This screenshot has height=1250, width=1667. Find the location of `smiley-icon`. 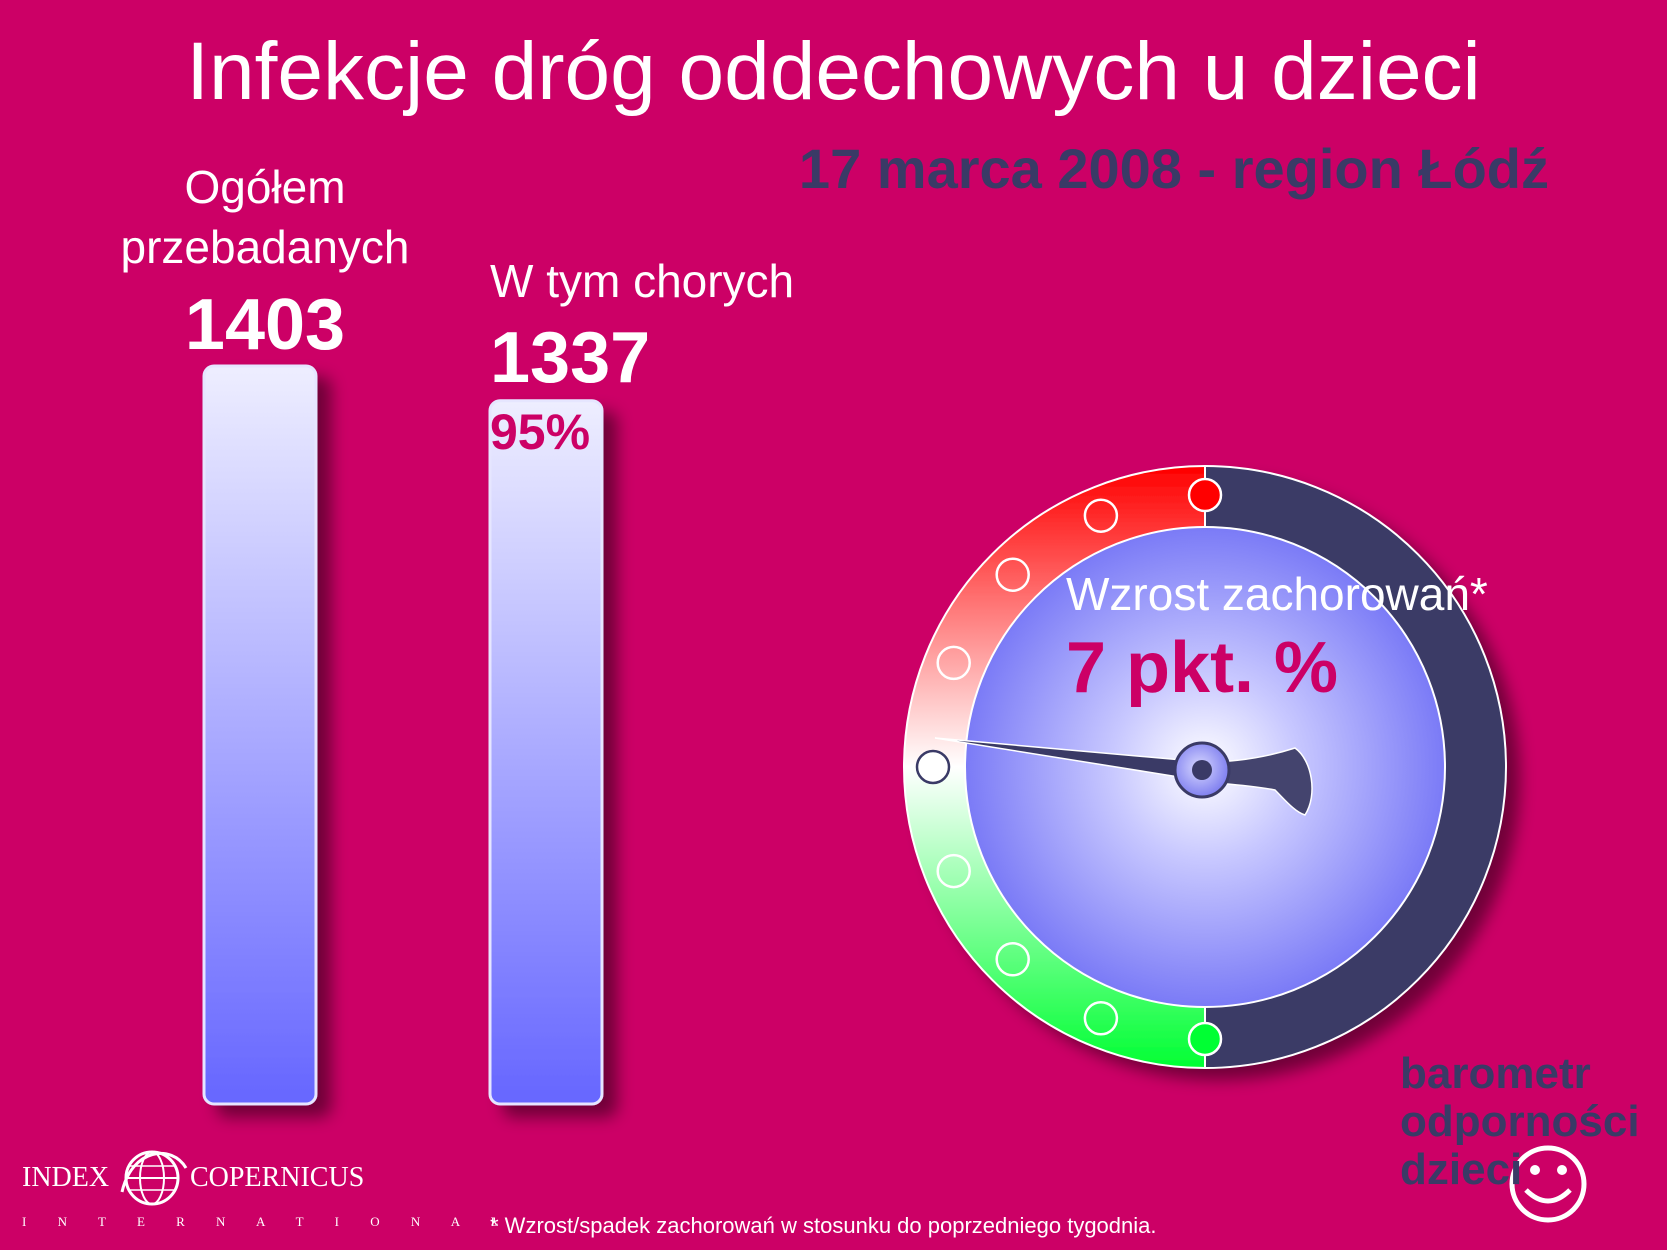

smiley-icon is located at coordinates (1548, 1184).